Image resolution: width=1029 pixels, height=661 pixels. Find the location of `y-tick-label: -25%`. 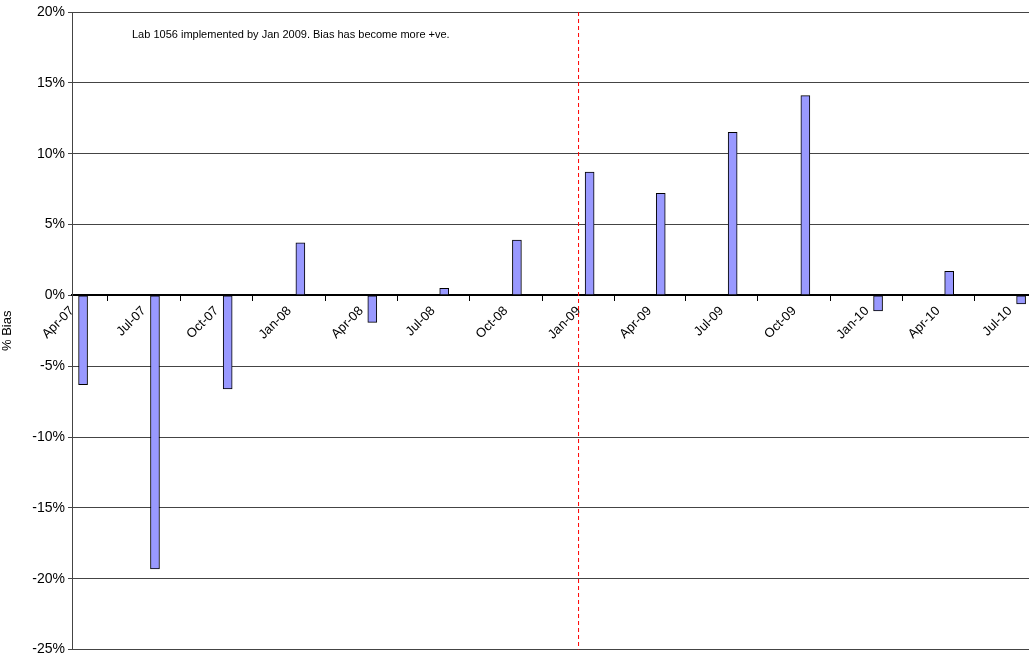

y-tick-label: -25% is located at coordinates (48, 648).